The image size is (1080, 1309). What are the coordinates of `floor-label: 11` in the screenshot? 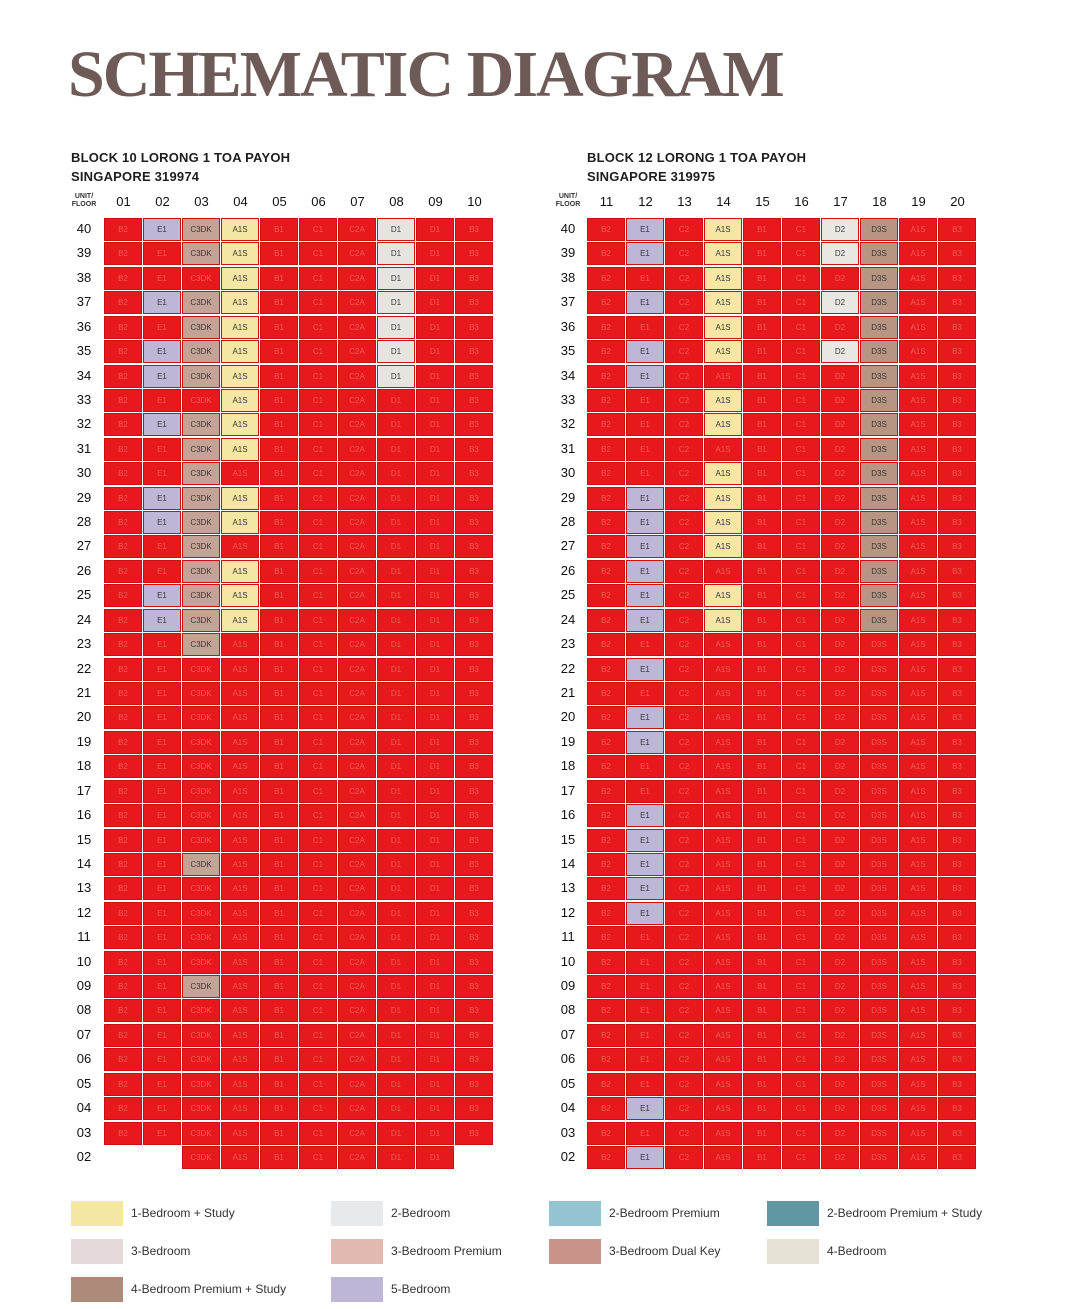 It's located at (568, 937).